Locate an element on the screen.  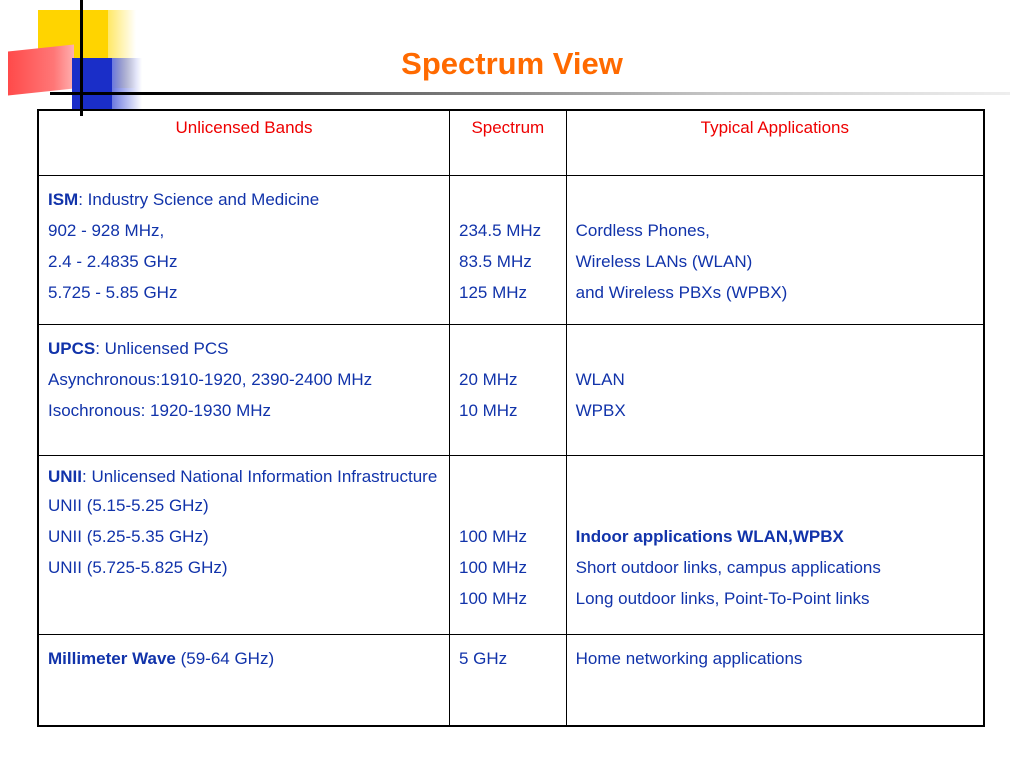
vertical-rule is located at coordinates (81, 58).